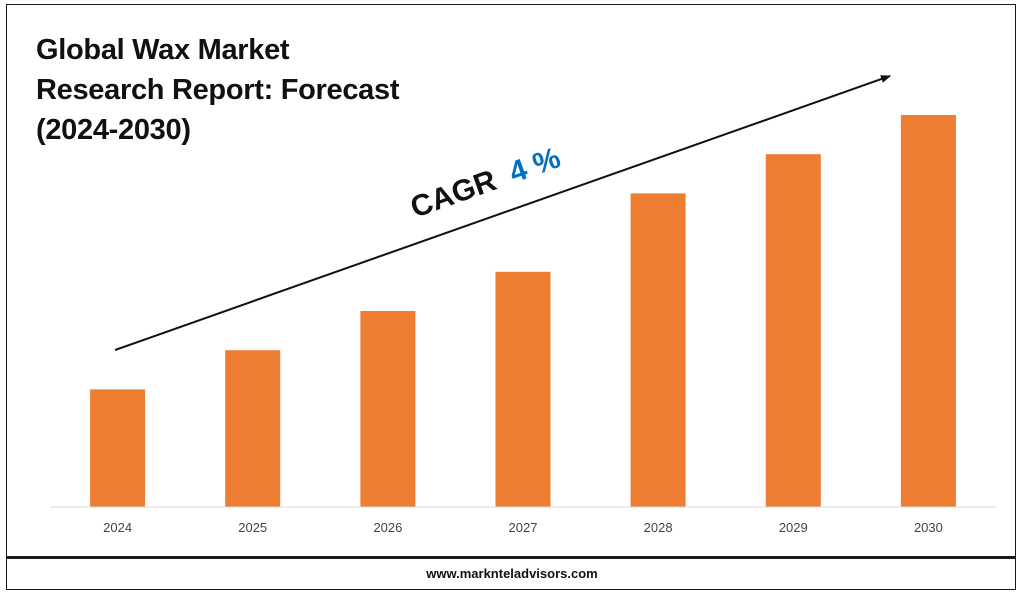 This screenshot has height=596, width=1024. Describe the element at coordinates (793, 330) in the screenshot. I see `bar-2029` at that location.